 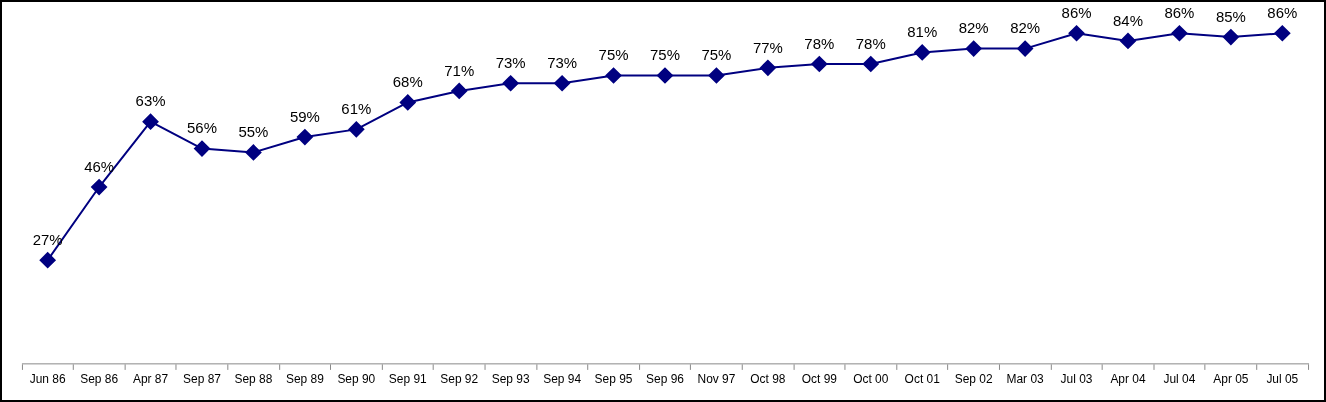 What do you see at coordinates (459, 379) in the screenshot?
I see `x-tick-label: Sep 92` at bounding box center [459, 379].